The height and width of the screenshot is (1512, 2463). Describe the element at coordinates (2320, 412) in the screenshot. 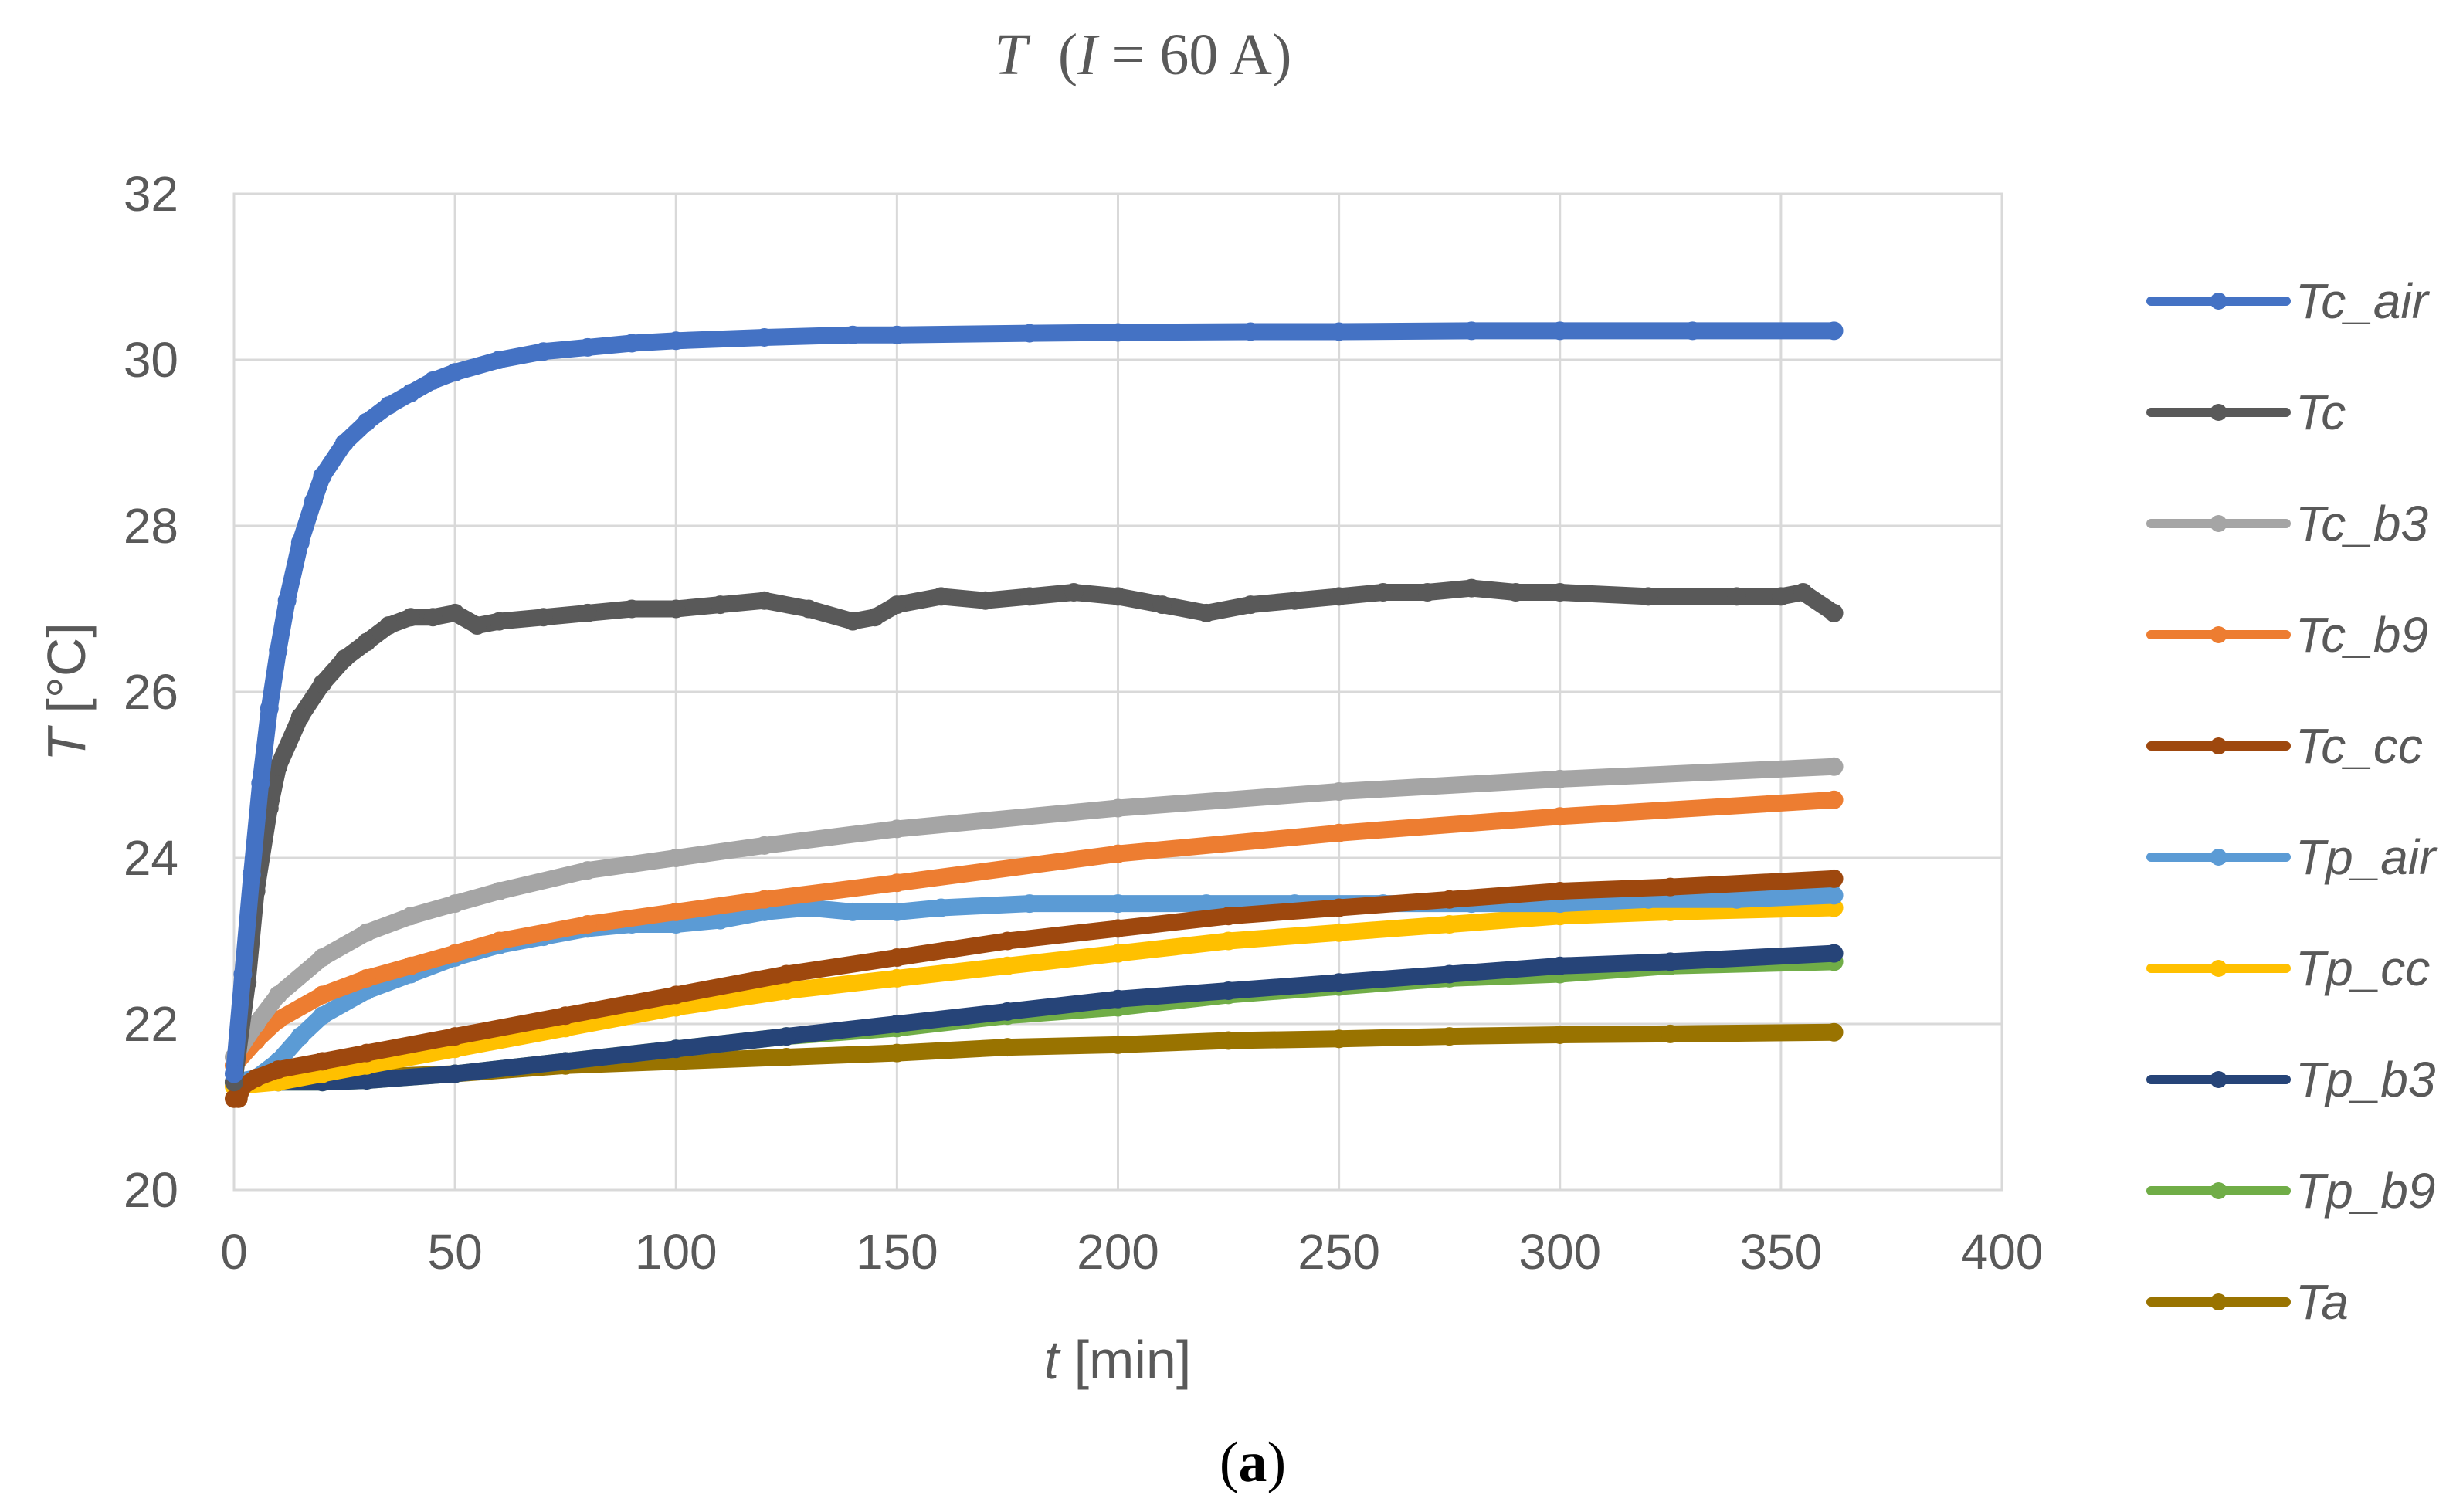

I see `legend-label: Tc` at that location.